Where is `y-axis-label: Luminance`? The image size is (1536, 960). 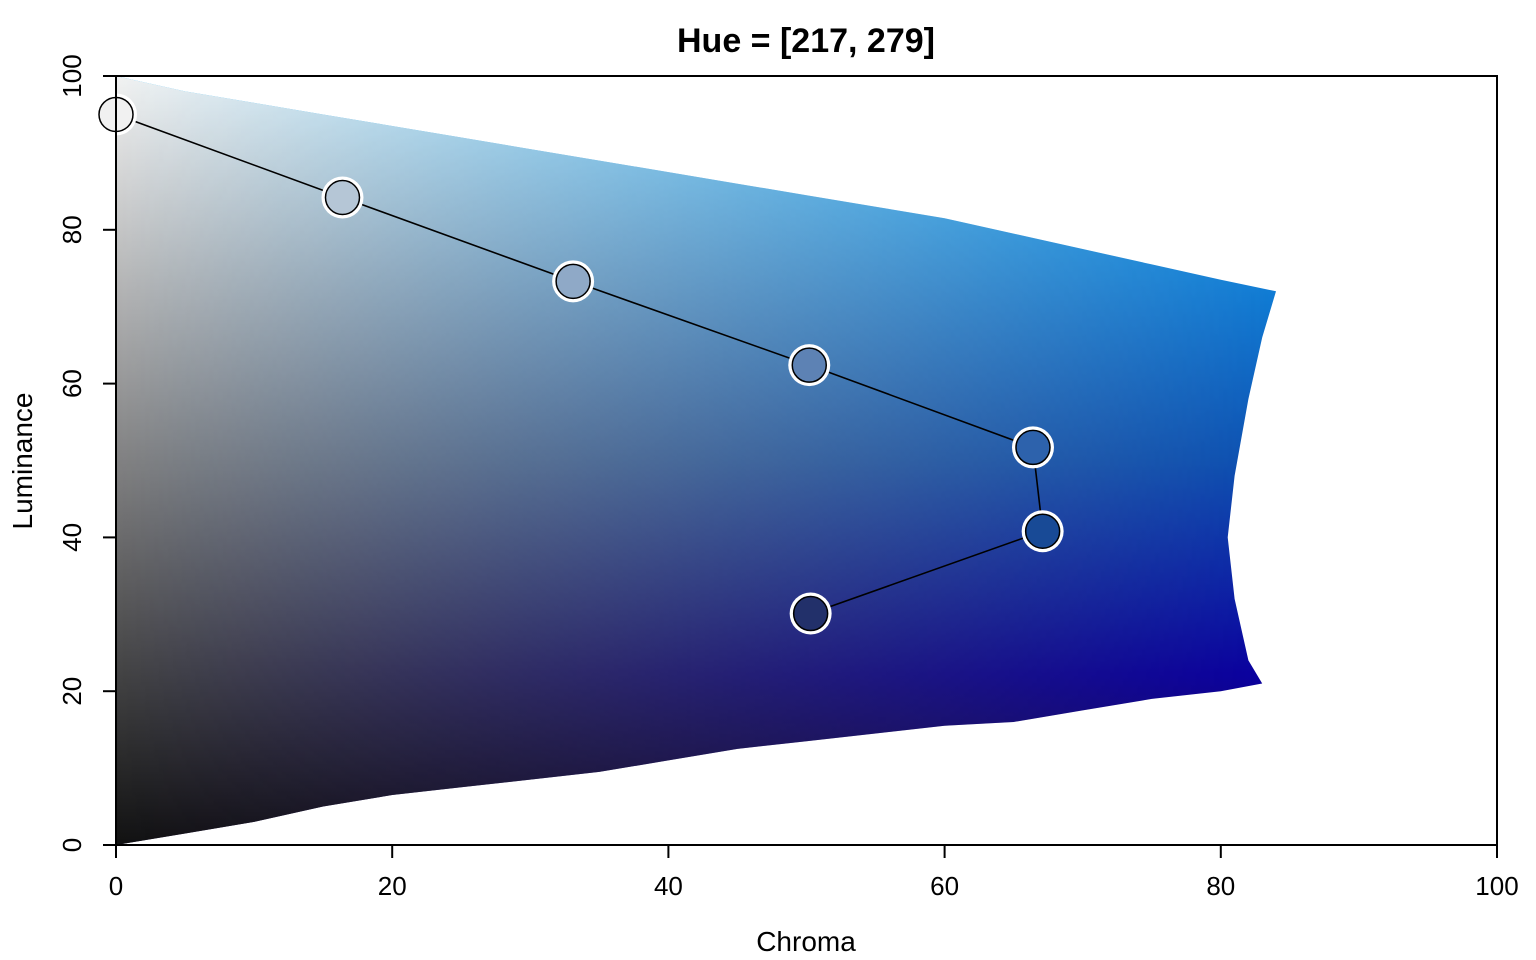 y-axis-label: Luminance is located at coordinates (22, 461).